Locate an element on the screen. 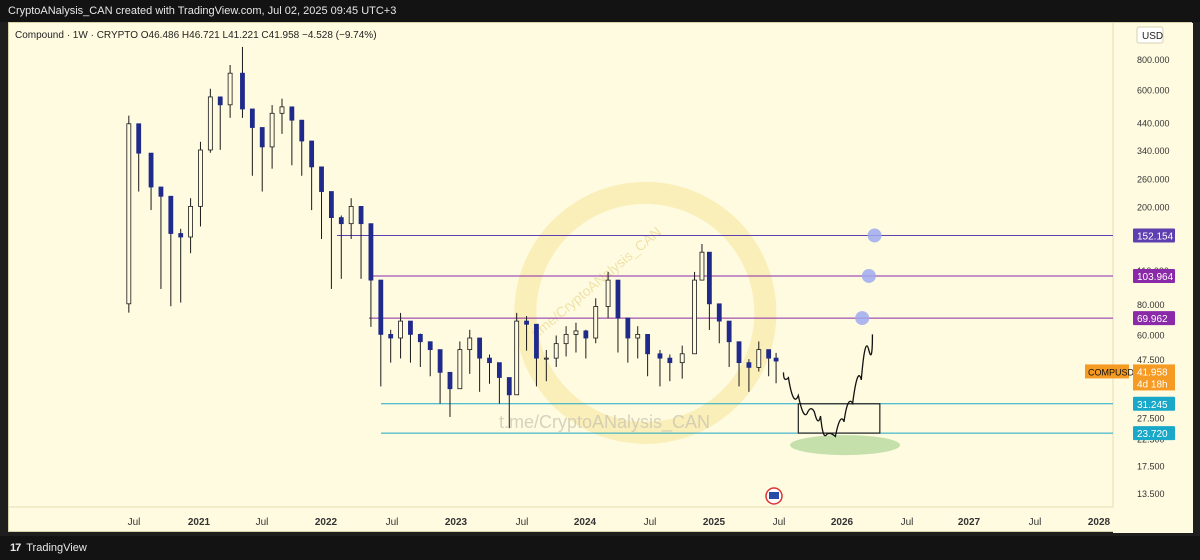  price-tick-label: 60.000 is located at coordinates (1151, 335).